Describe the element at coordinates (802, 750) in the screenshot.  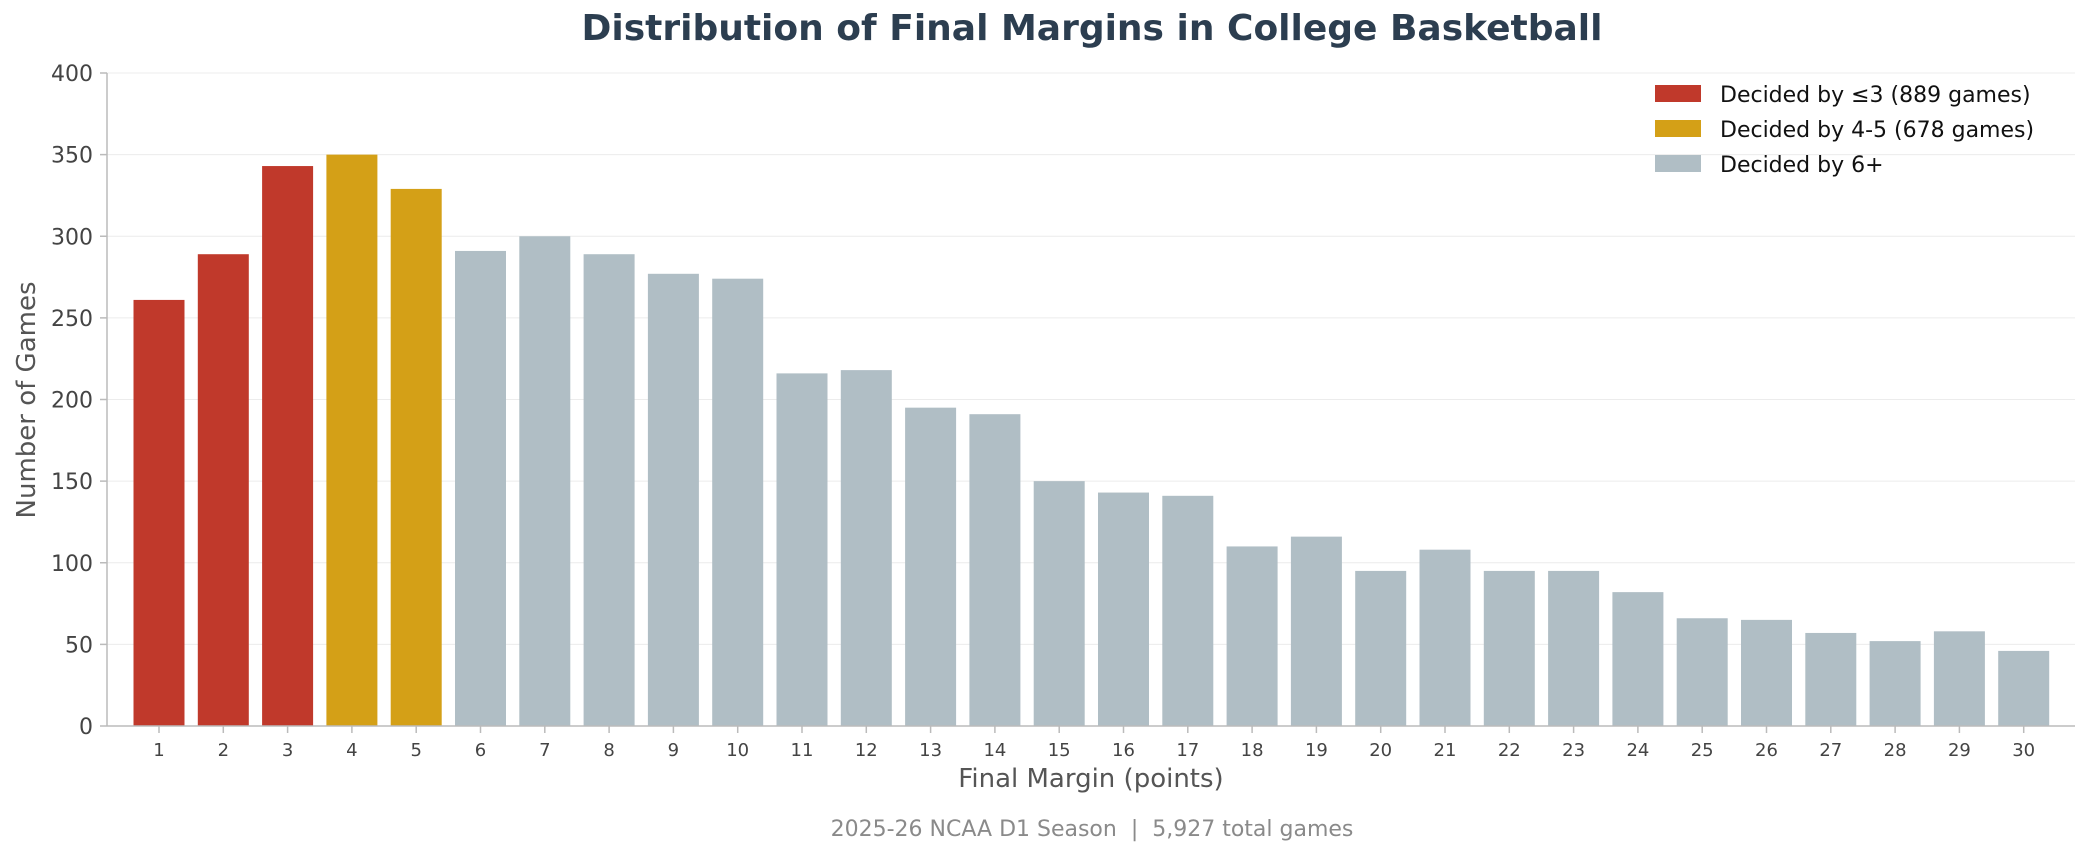
I see `x-tick-label: 11` at that location.